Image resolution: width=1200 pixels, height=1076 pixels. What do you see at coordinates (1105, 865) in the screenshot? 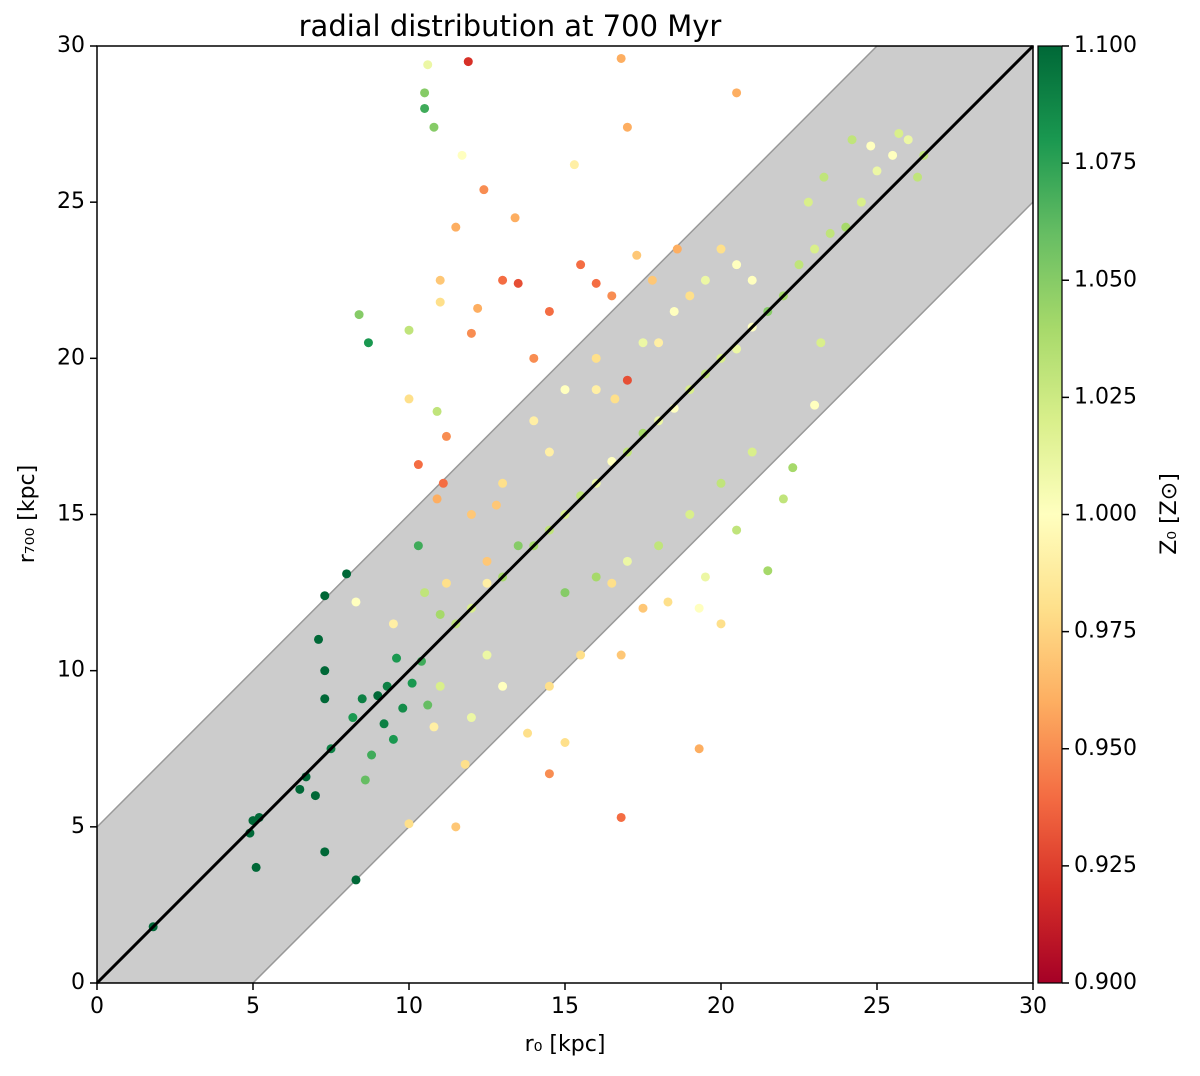
I see `colorbar-tick-label: 0.925` at bounding box center [1105, 865].